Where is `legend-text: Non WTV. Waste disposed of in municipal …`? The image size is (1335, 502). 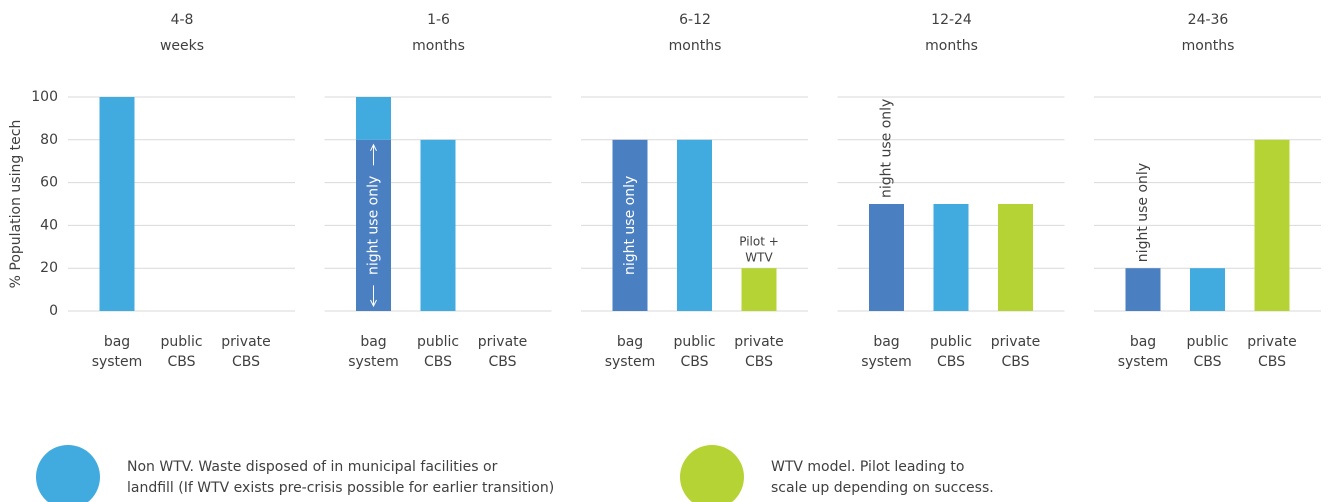
legend-text: Non WTV. Waste disposed of in municipal … is located at coordinates (312, 467).